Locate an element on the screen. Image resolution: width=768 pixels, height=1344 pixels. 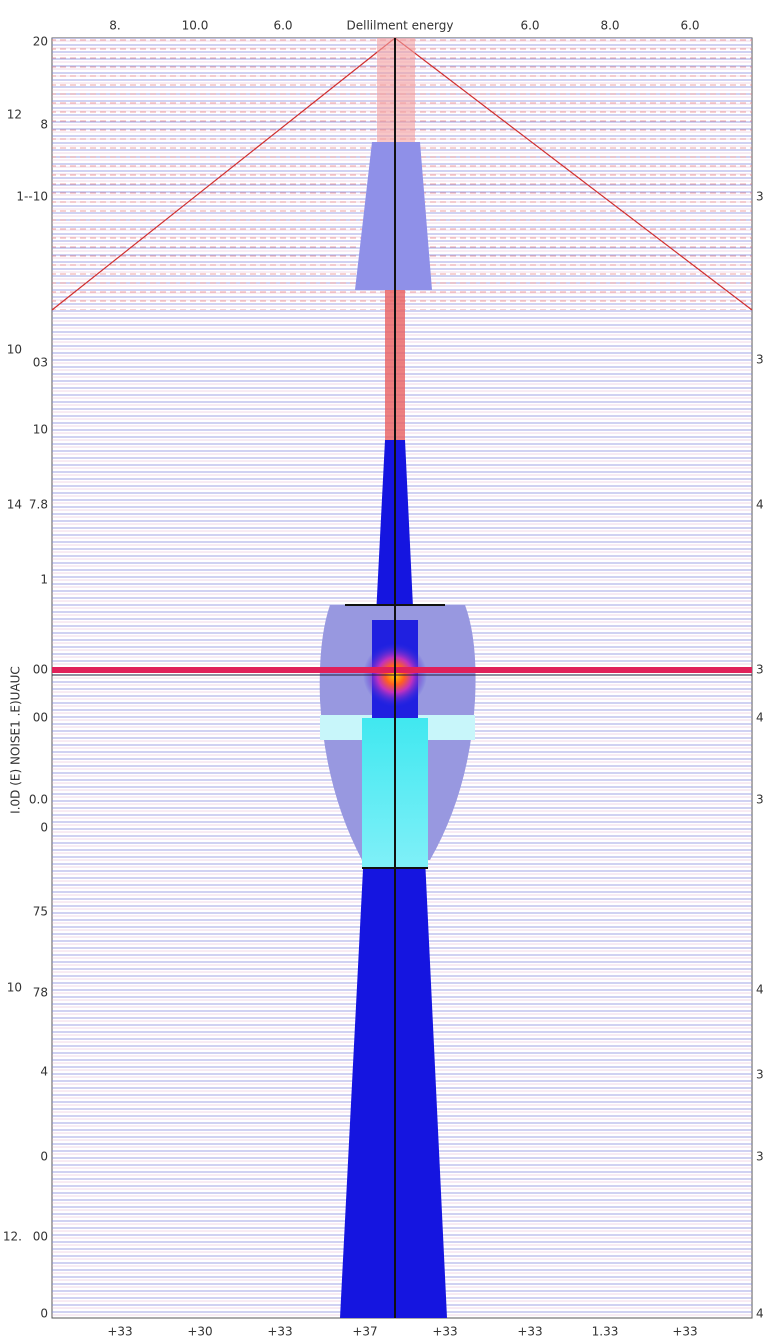
left-tick-label: 4 is located at coordinates (44, 1072).